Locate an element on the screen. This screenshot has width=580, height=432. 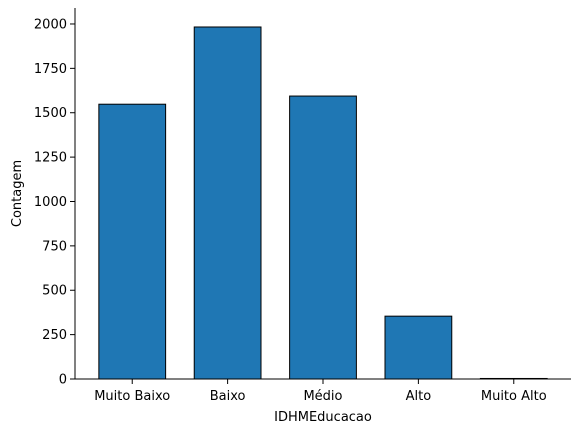
bar-m-dio is located at coordinates (323, 237).